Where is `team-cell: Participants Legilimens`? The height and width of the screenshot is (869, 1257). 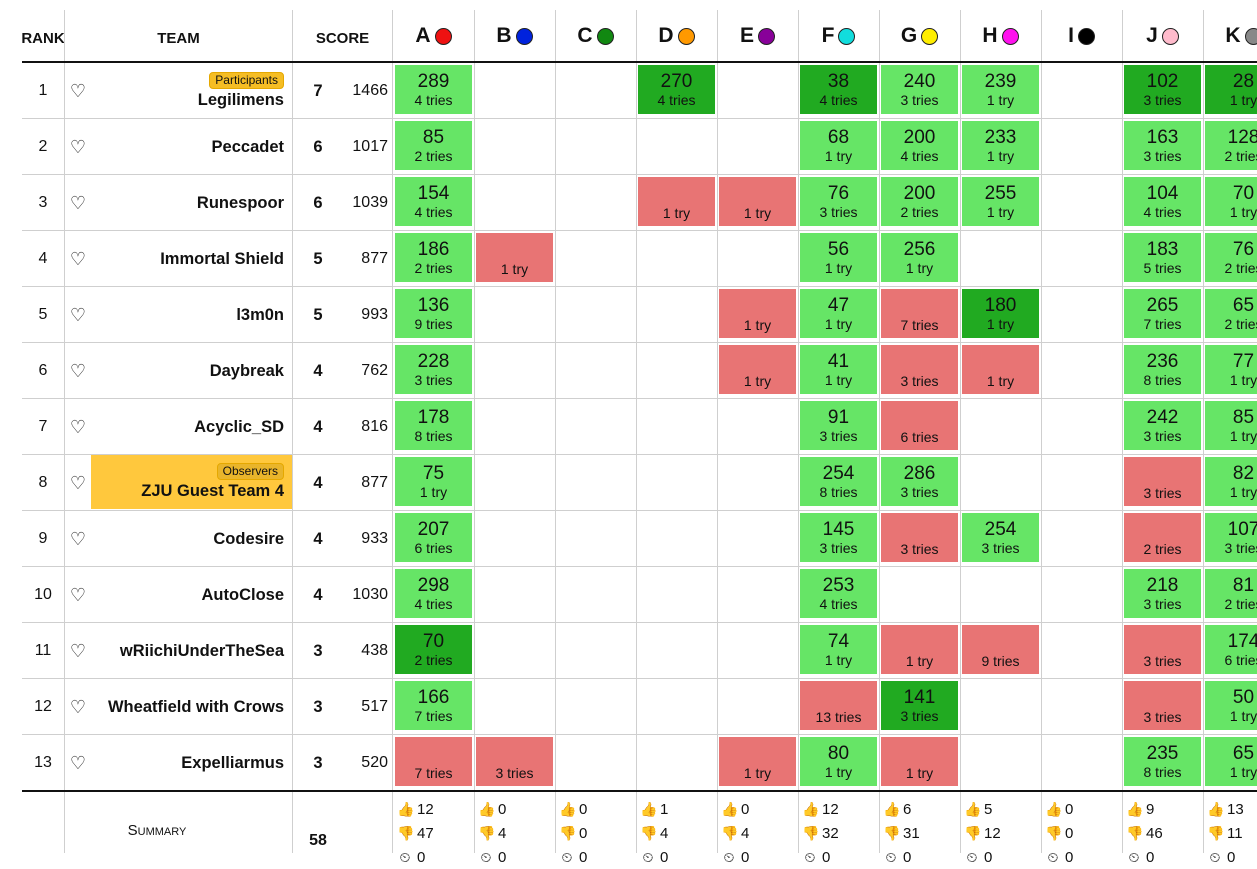
team-cell: Participants Legilimens is located at coordinates (191, 91).